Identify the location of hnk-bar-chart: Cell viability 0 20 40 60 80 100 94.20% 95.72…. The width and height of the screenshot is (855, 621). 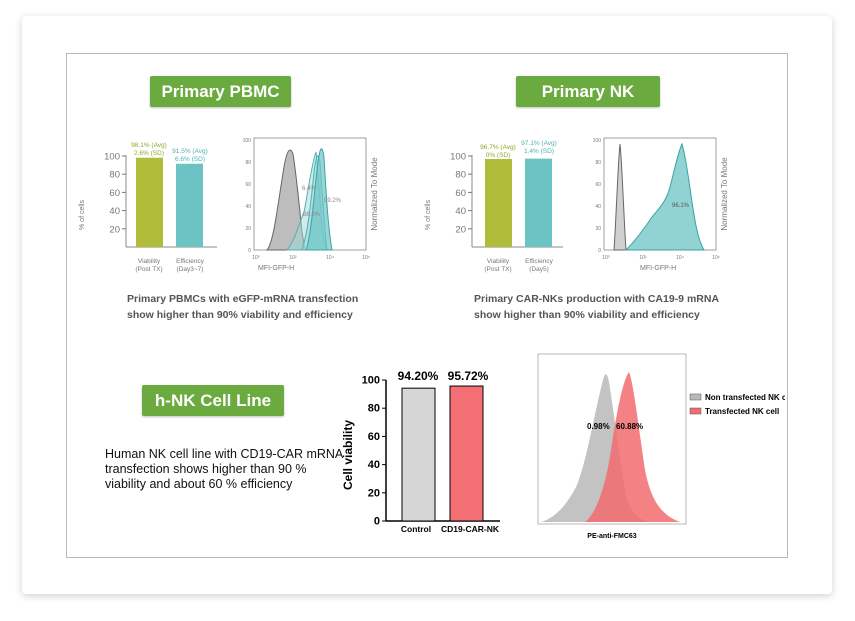
(420, 451).